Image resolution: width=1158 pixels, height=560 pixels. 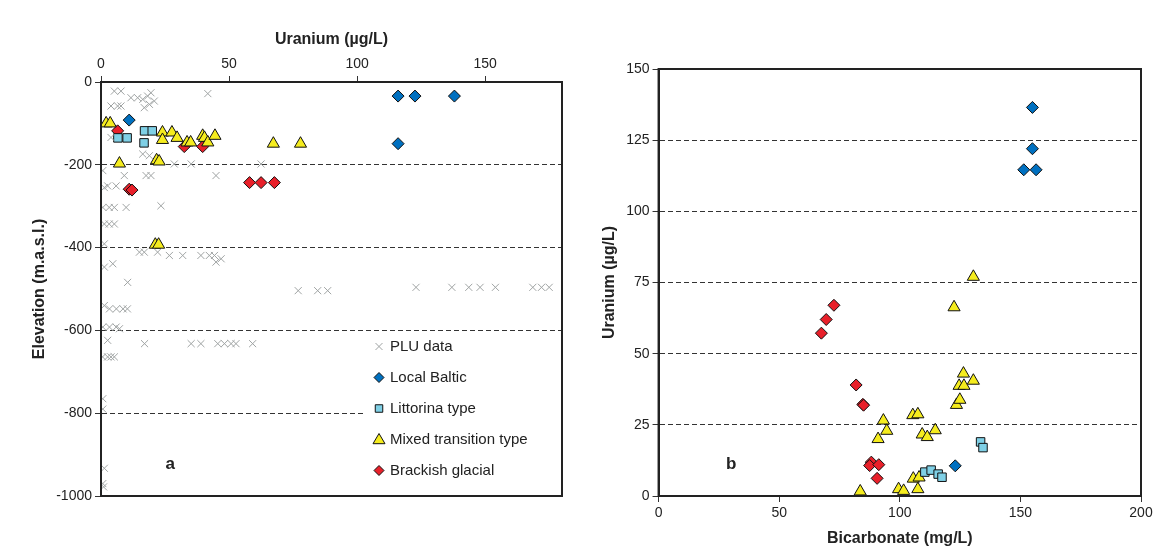 I want to click on y-tick-label: 25, so click(x=641, y=423).